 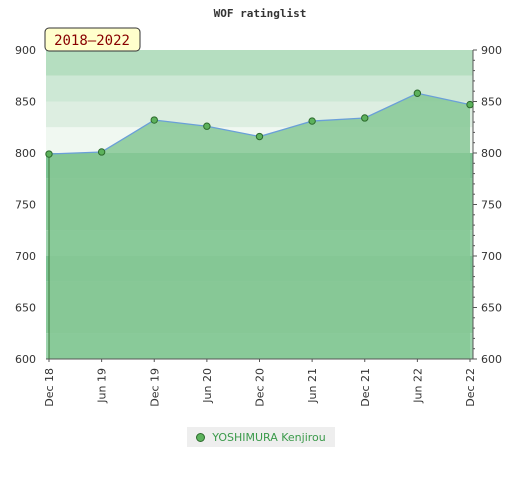 I want to click on y-axis-left-ticks: 600 650 700 750 800 850 900, so click(x=25, y=205).